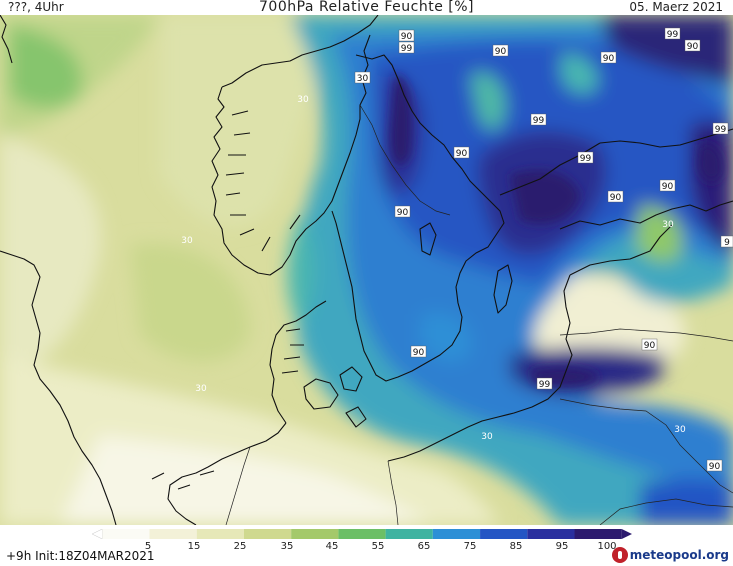 The image size is (733, 566). What do you see at coordinates (562, 546) in the screenshot?
I see `tick-label: 95` at bounding box center [562, 546].